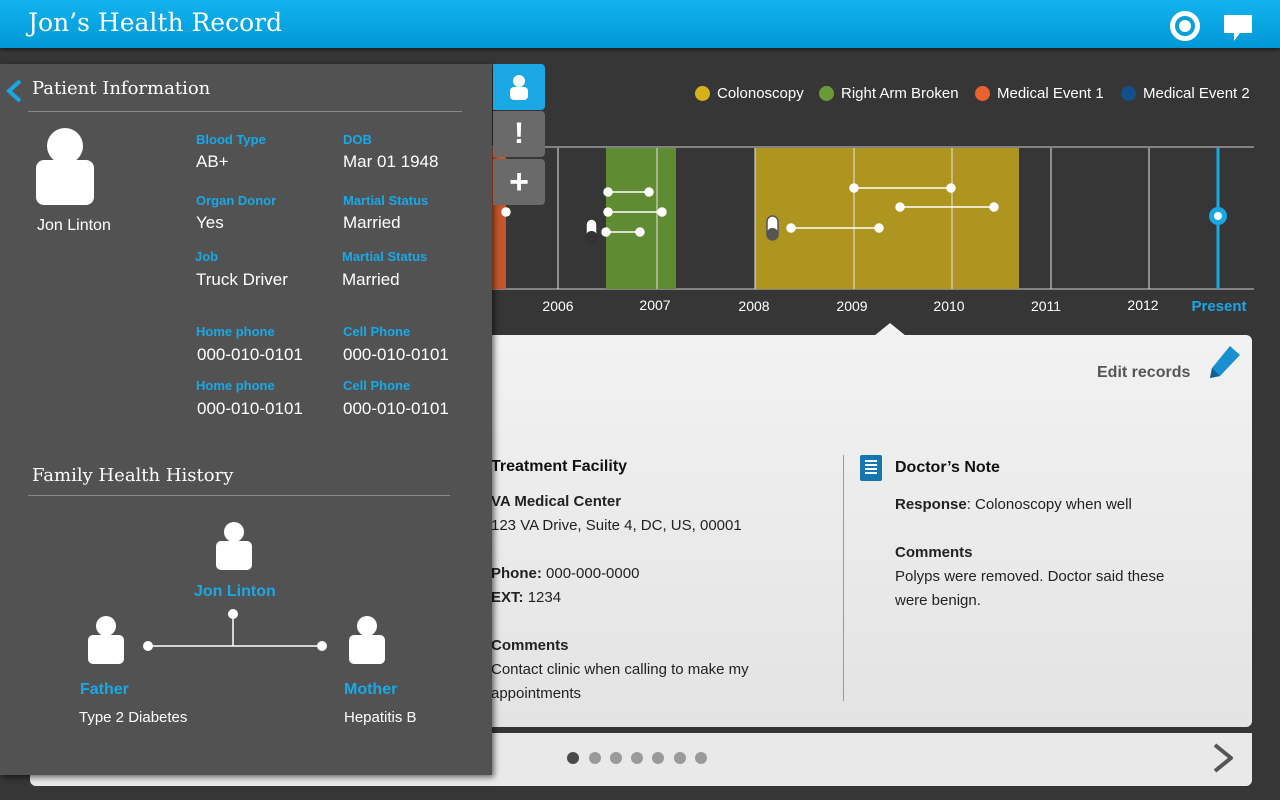  I want to click on facility-address: 123 VA Drive, Suite 4, DC, US, 00001, so click(616, 525).